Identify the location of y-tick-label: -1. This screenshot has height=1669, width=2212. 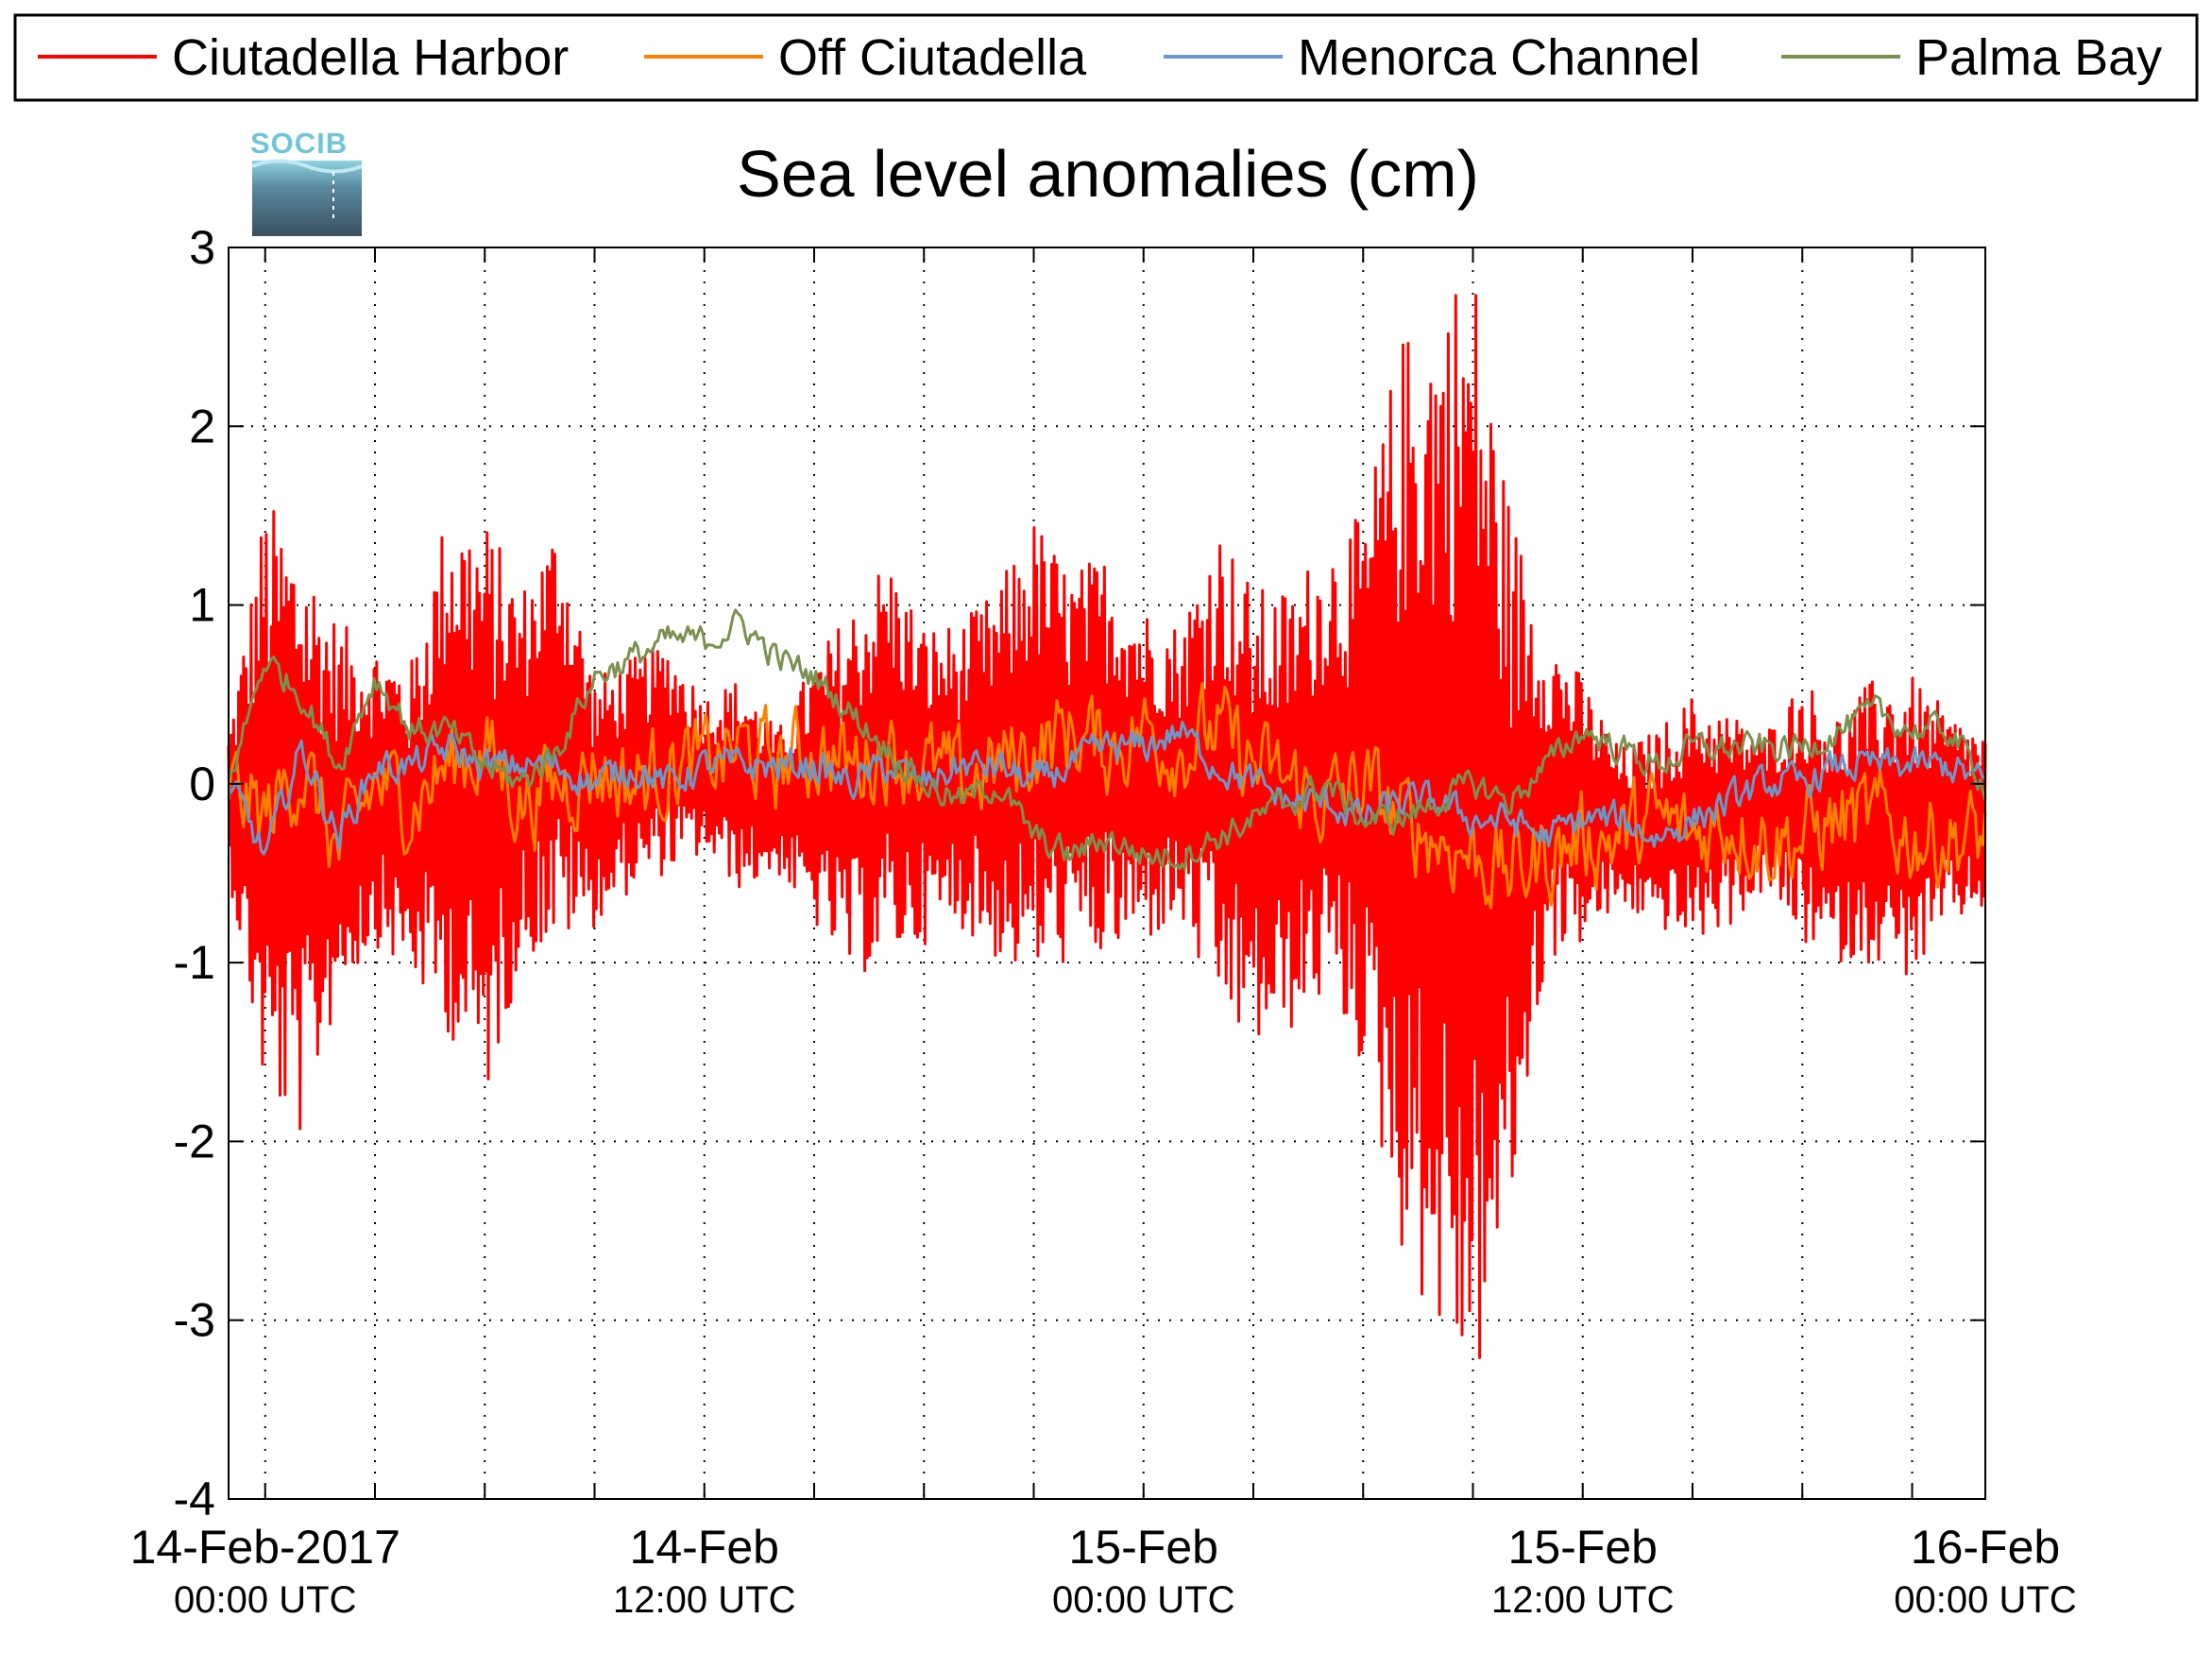
(194, 963).